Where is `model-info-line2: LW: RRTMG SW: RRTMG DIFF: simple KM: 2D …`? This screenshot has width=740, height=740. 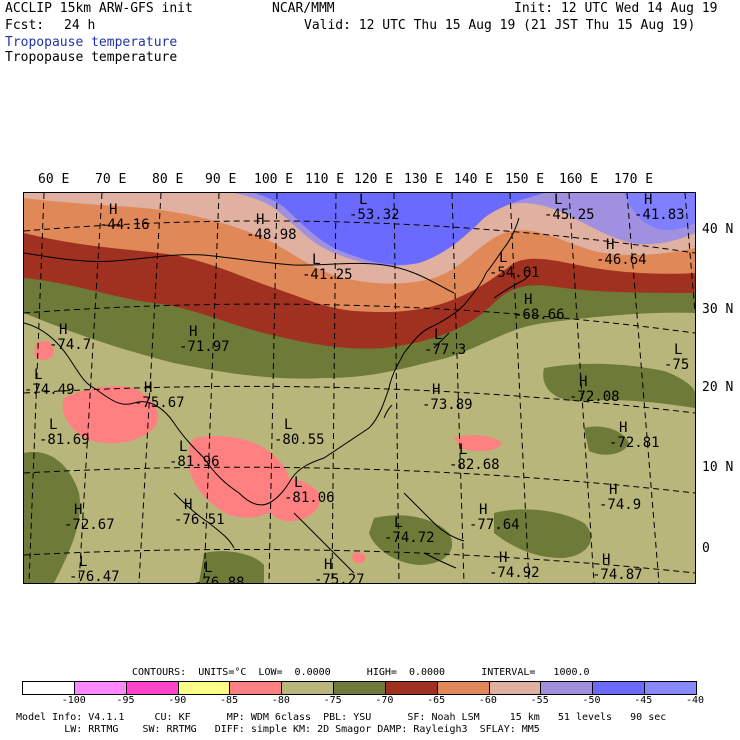
model-info-line2: LW: RRTMG SW: RRTMG DIFF: simple KM: 2D … is located at coordinates (272, 729).